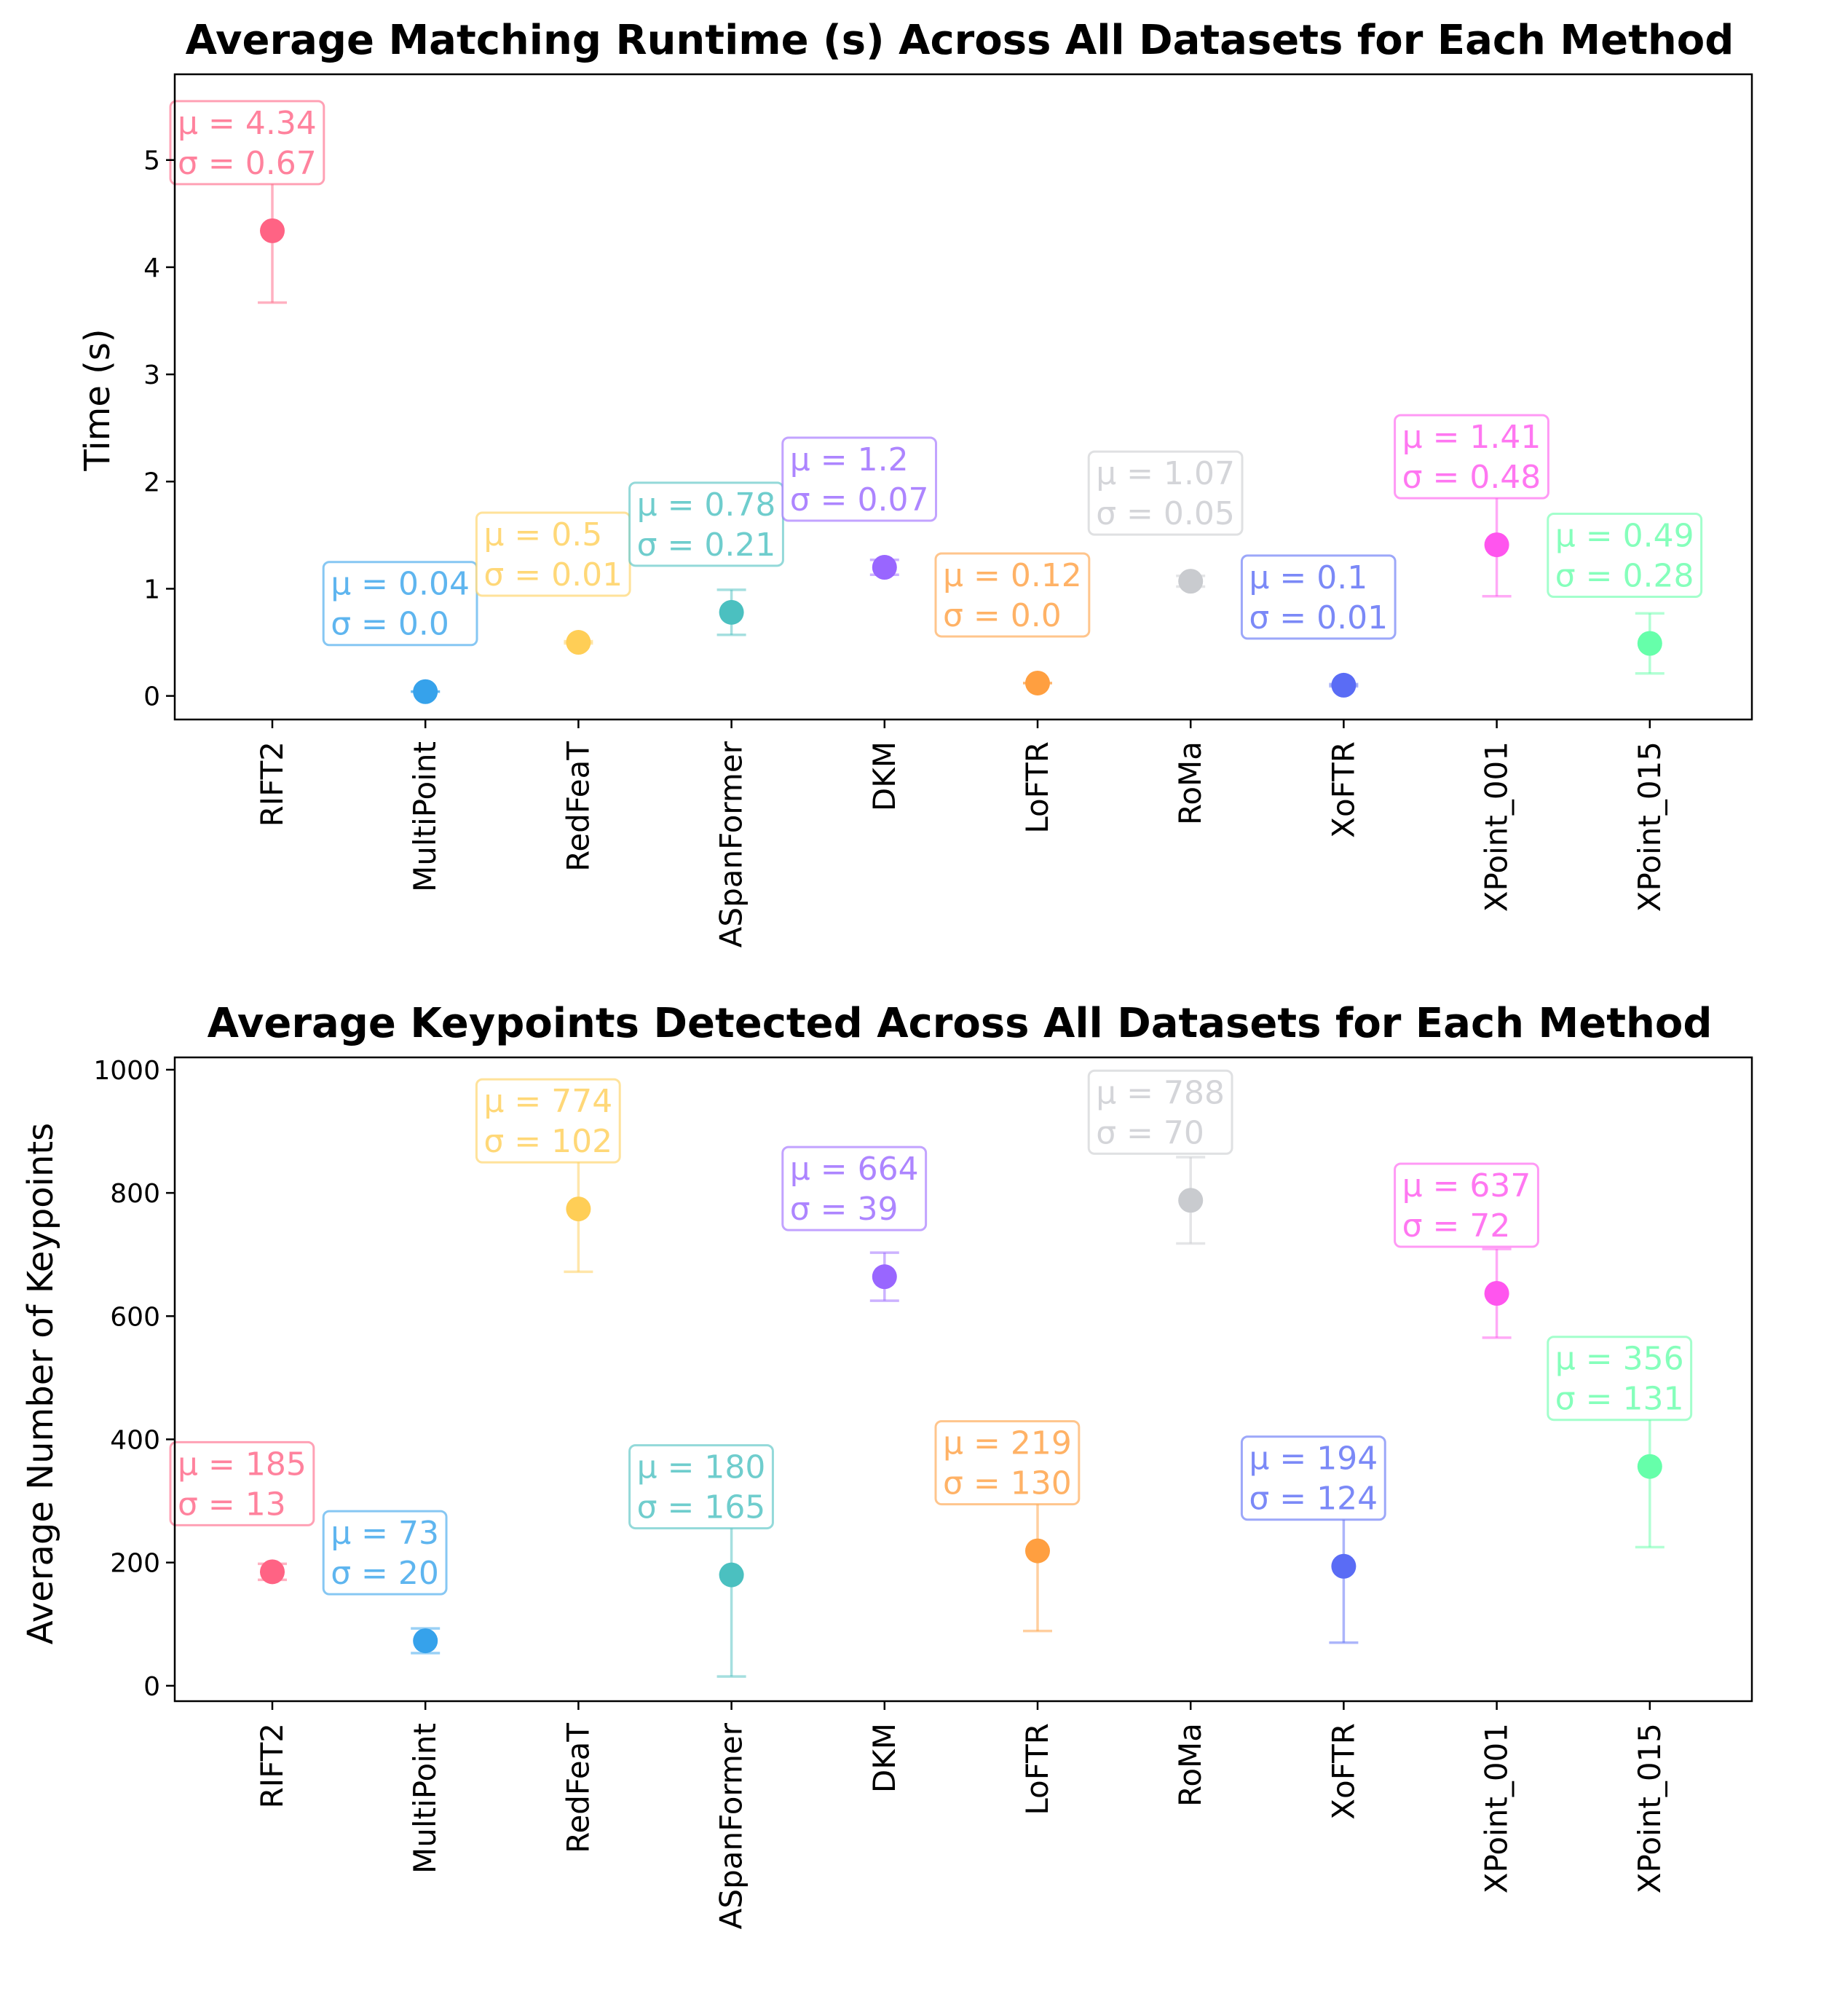 Image resolution: width=1848 pixels, height=1991 pixels. I want to click on runtime-annotation-mean: μ = 1.2, so click(849, 459).